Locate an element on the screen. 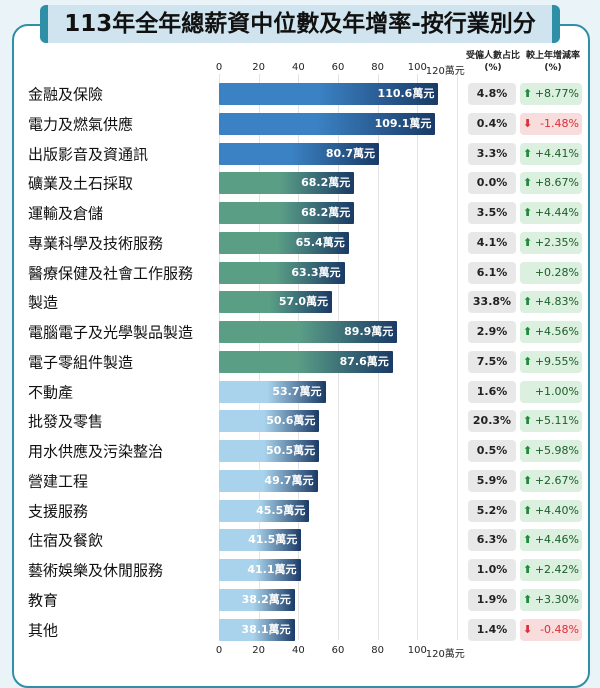 The height and width of the screenshot is (688, 600). change-cell: ⬆ +4.83% is located at coordinates (551, 302).